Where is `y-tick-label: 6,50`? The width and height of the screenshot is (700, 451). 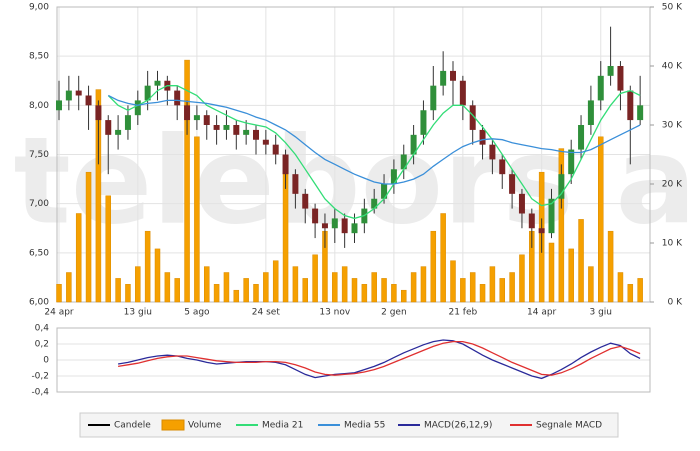 y-tick-label: 6,50 is located at coordinates (39, 253).